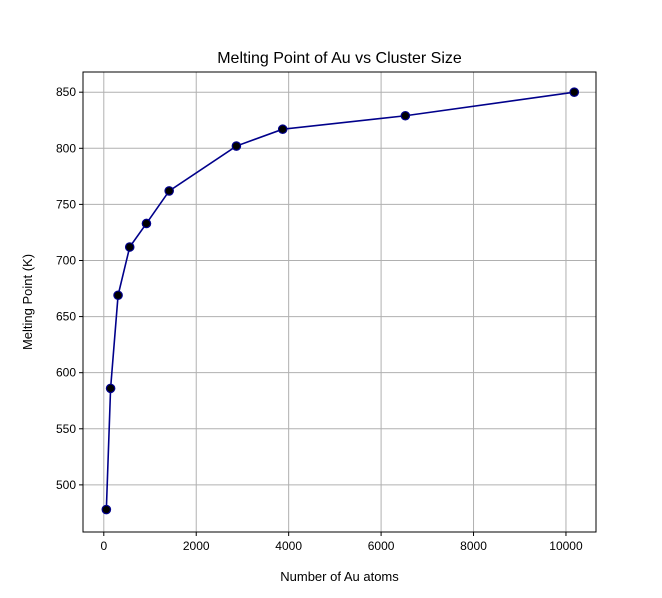 This screenshot has width=662, height=598. What do you see at coordinates (339, 58) in the screenshot?
I see `chart-title: Melting Point of Au vs Cluster Size` at bounding box center [339, 58].